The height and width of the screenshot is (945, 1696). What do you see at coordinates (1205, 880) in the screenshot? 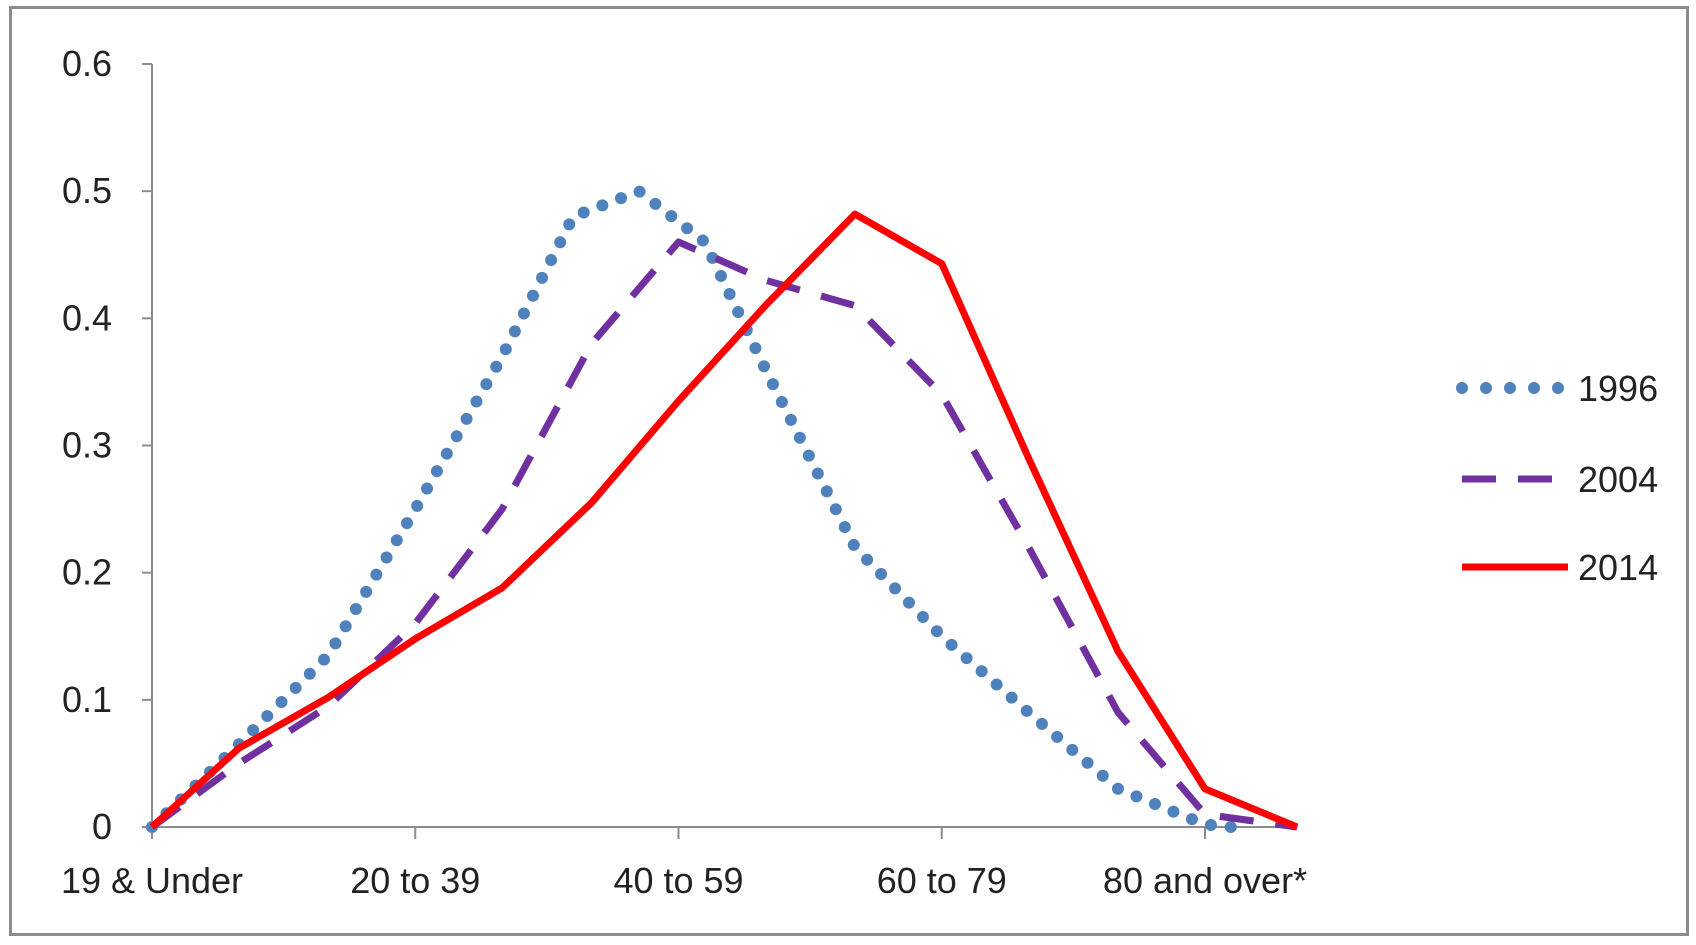
I see `x-tick-label: 80 and over*` at bounding box center [1205, 880].